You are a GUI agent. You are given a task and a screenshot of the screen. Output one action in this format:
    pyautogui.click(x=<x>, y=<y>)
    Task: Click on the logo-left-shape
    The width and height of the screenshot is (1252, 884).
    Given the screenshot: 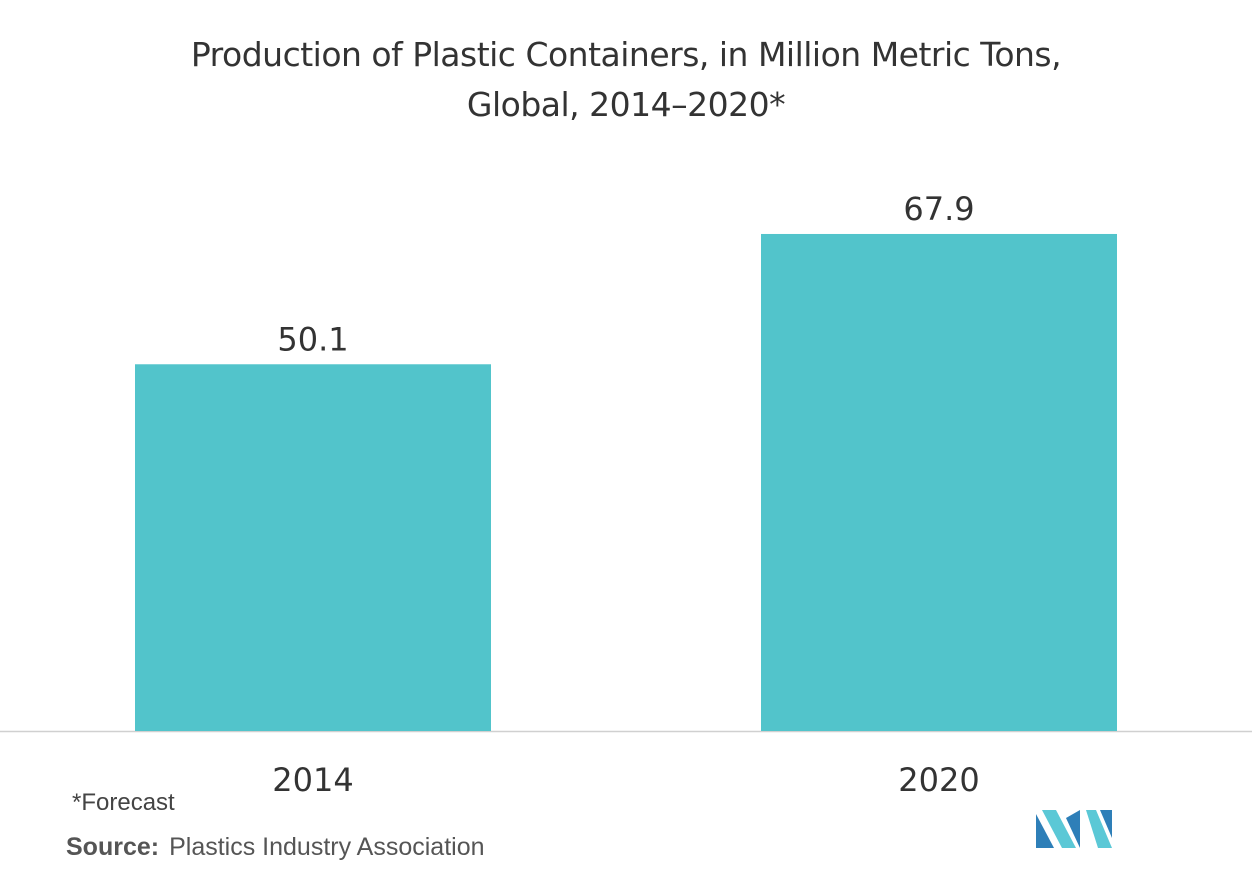 What is the action you would take?
    pyautogui.click(x=1045, y=831)
    